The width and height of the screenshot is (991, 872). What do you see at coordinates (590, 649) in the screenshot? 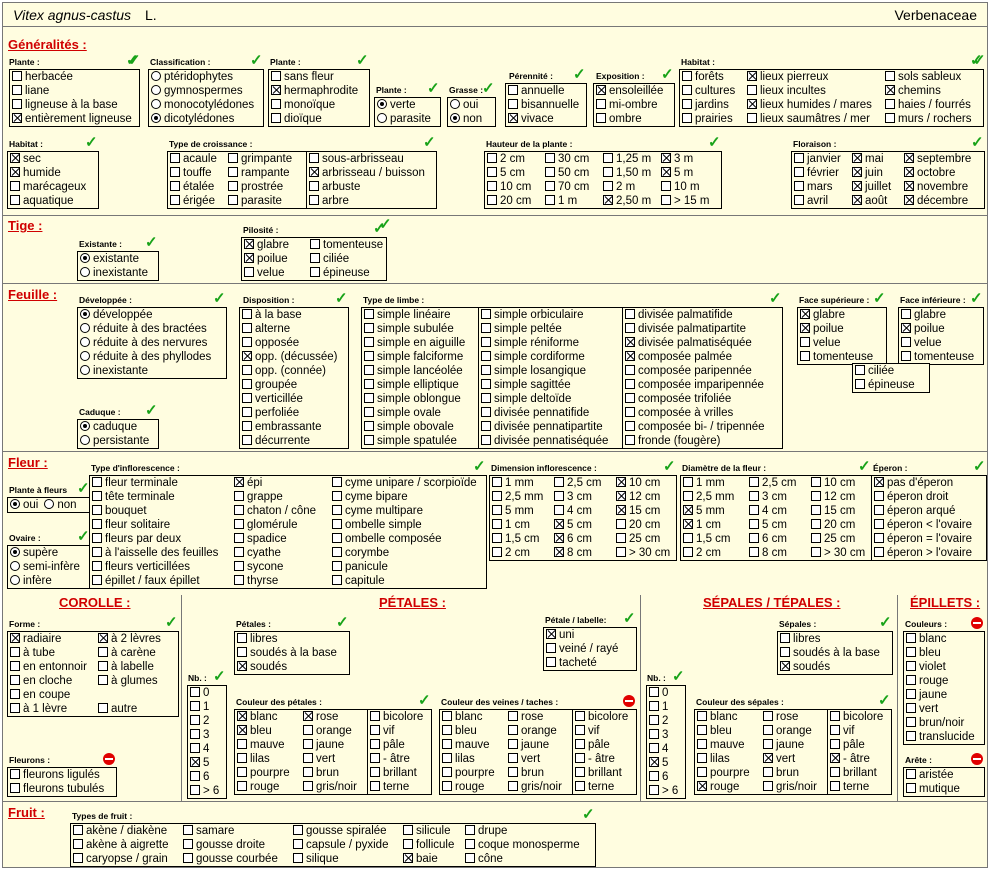
I see `petale-labelle-option: veiné / rayé` at bounding box center [590, 649].